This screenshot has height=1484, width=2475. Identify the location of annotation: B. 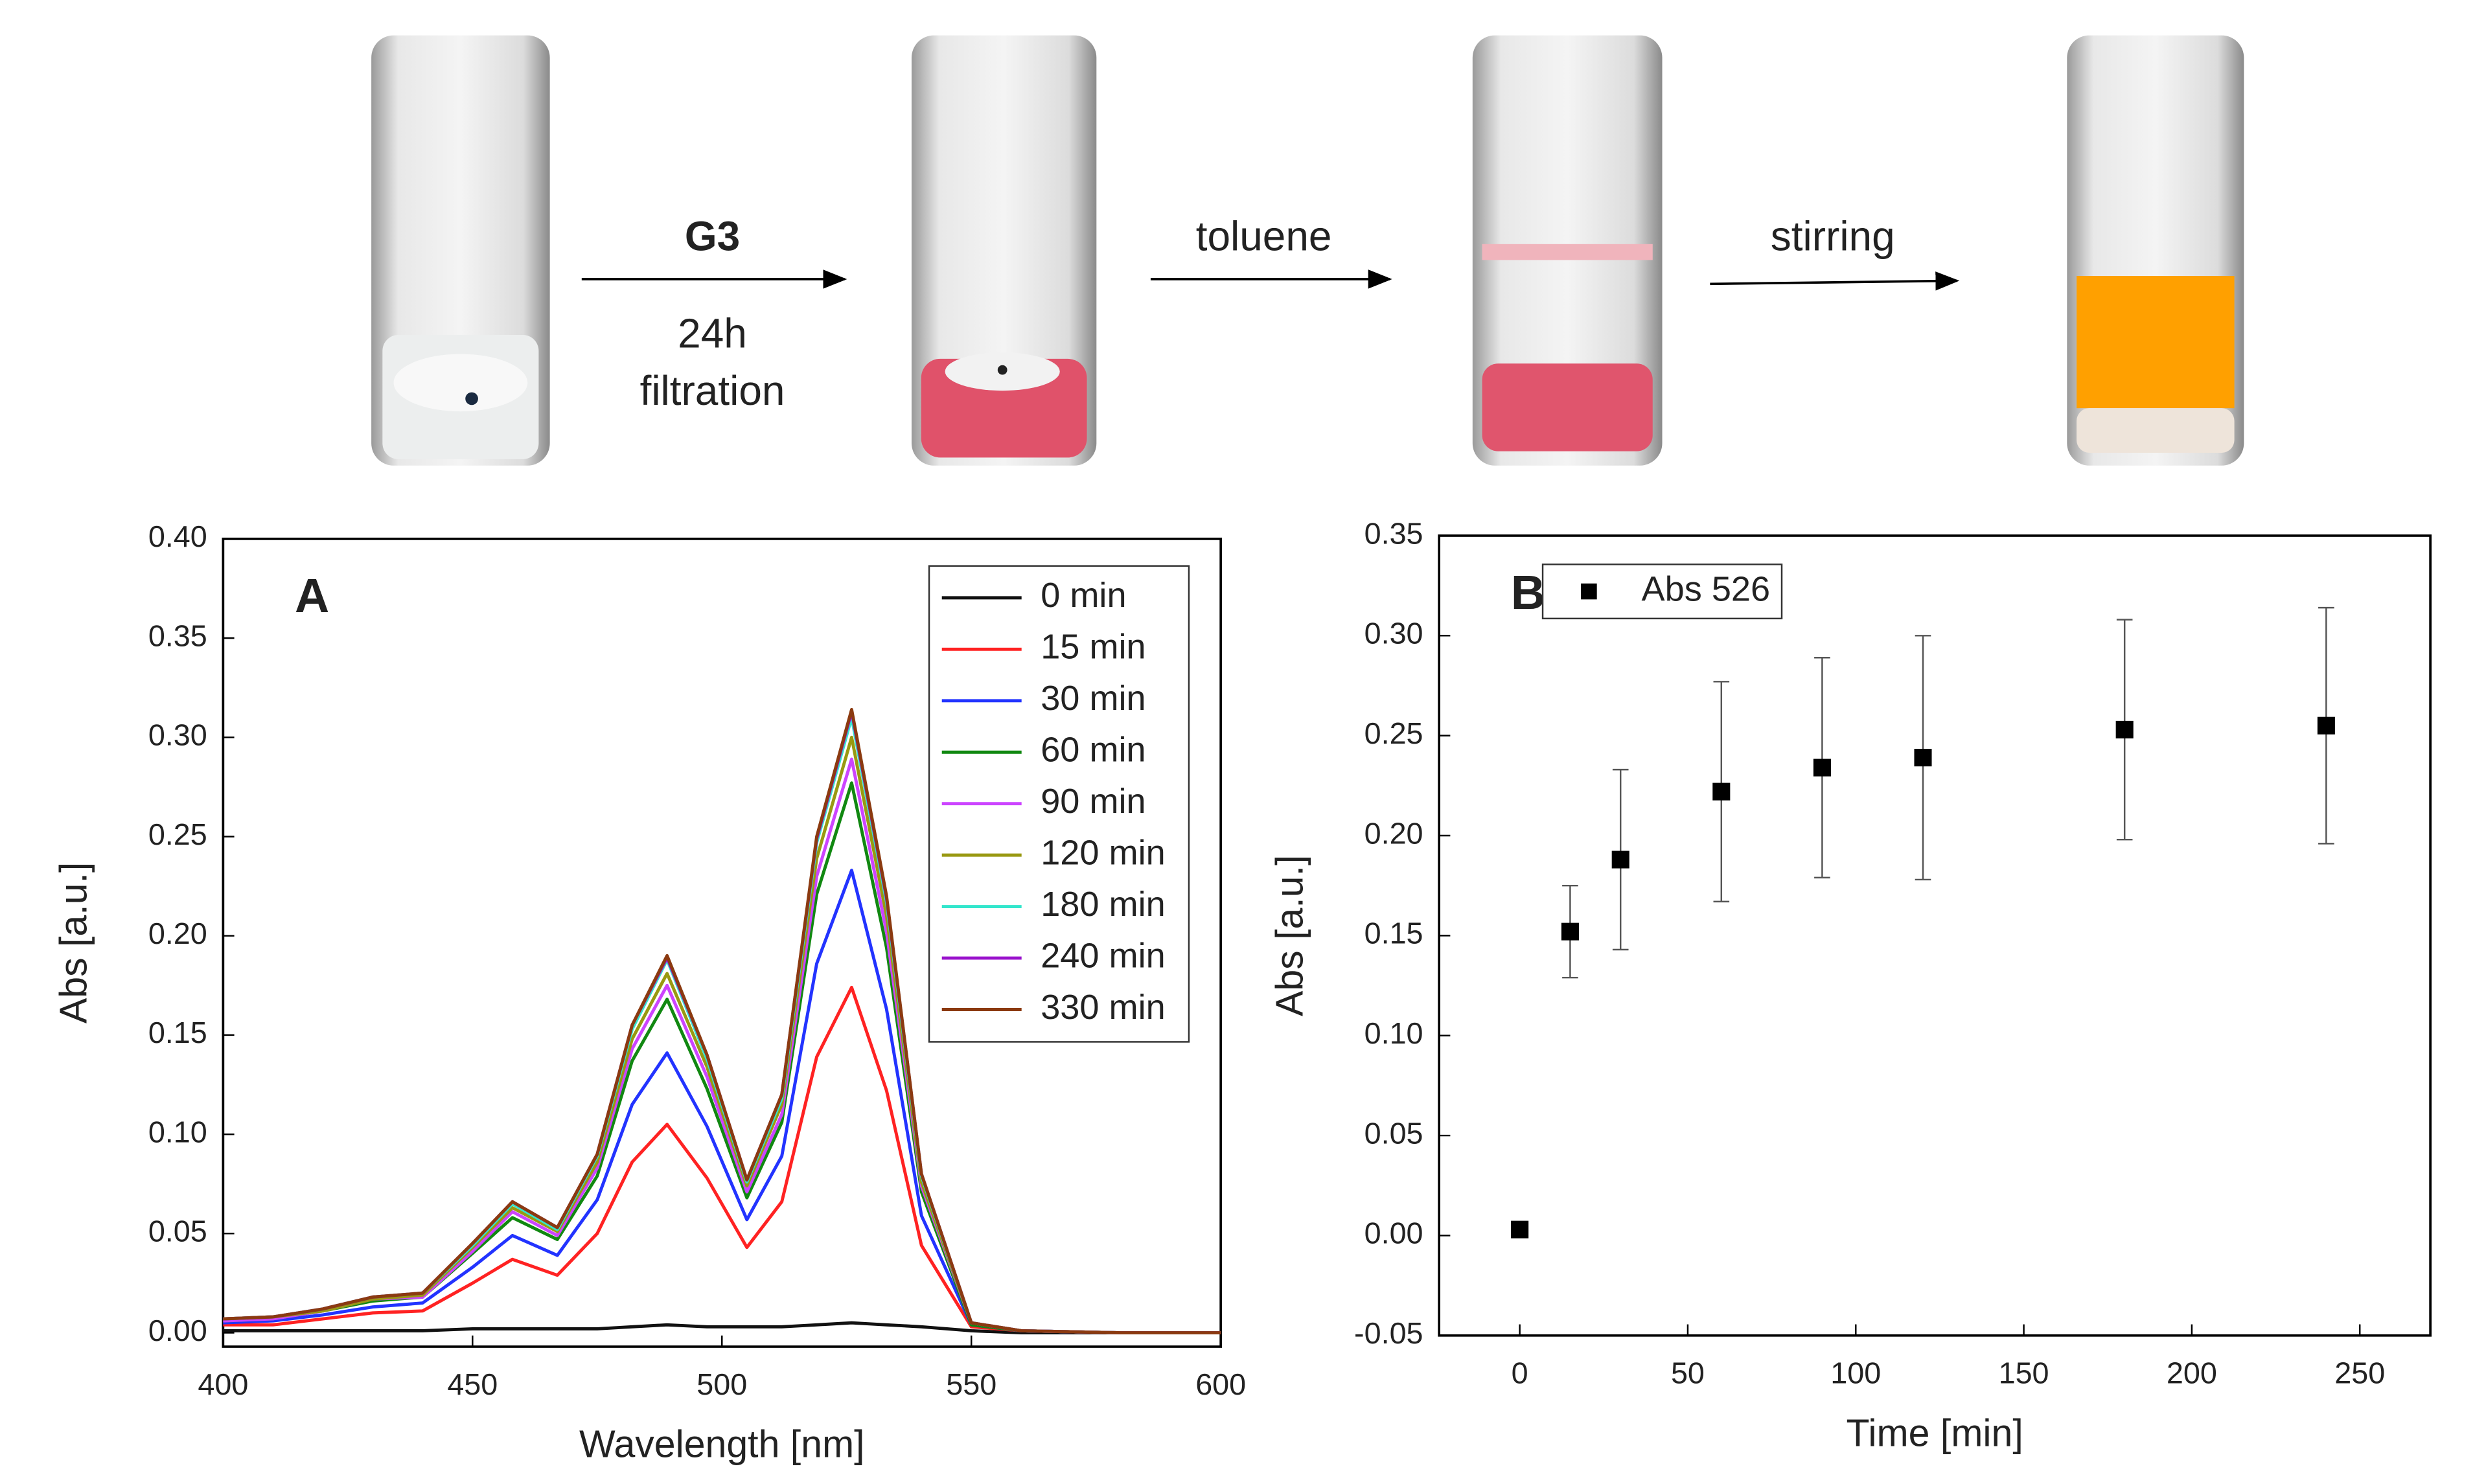
(1528, 592).